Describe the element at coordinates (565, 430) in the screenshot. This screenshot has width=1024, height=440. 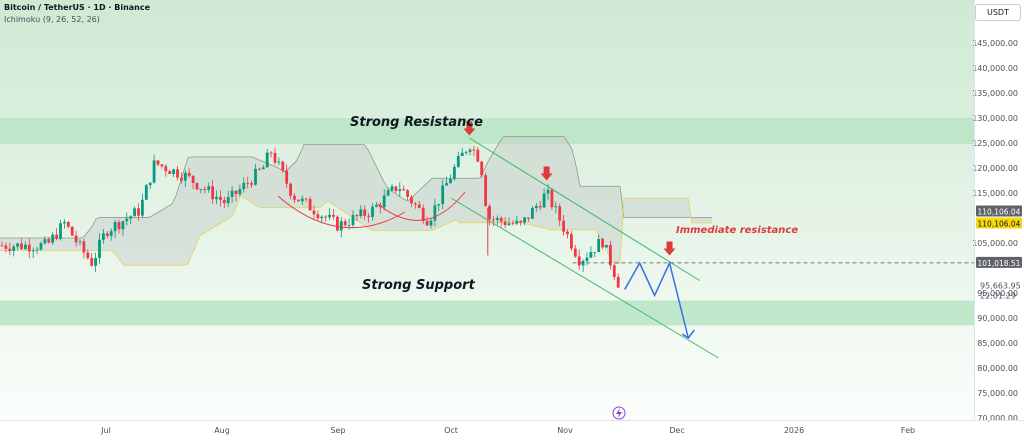
I see `x-tick-label: Nov` at that location.